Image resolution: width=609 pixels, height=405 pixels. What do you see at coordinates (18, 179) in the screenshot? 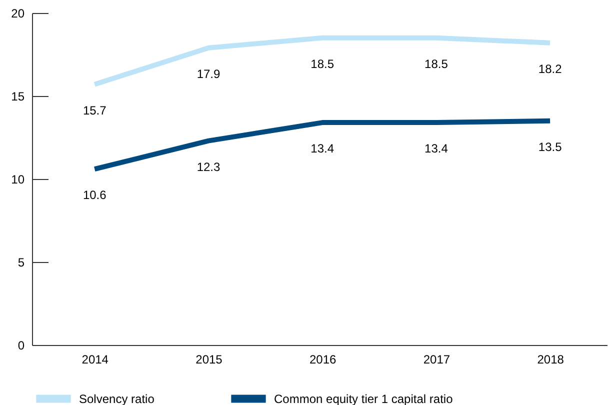
I see `y-tick-label: 10` at bounding box center [18, 179].